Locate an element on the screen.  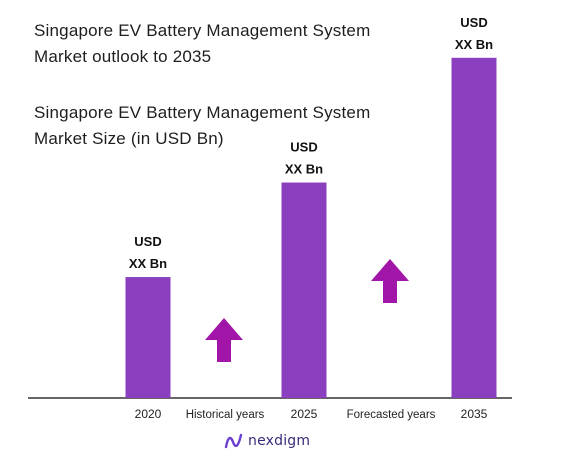
bar-2025 is located at coordinates (304, 290).